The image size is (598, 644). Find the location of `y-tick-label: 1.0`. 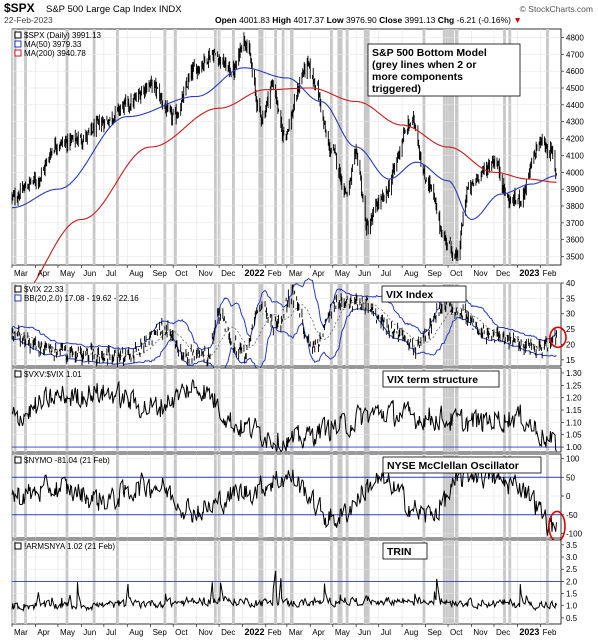

y-tick-label: 1.0 is located at coordinates (572, 606).